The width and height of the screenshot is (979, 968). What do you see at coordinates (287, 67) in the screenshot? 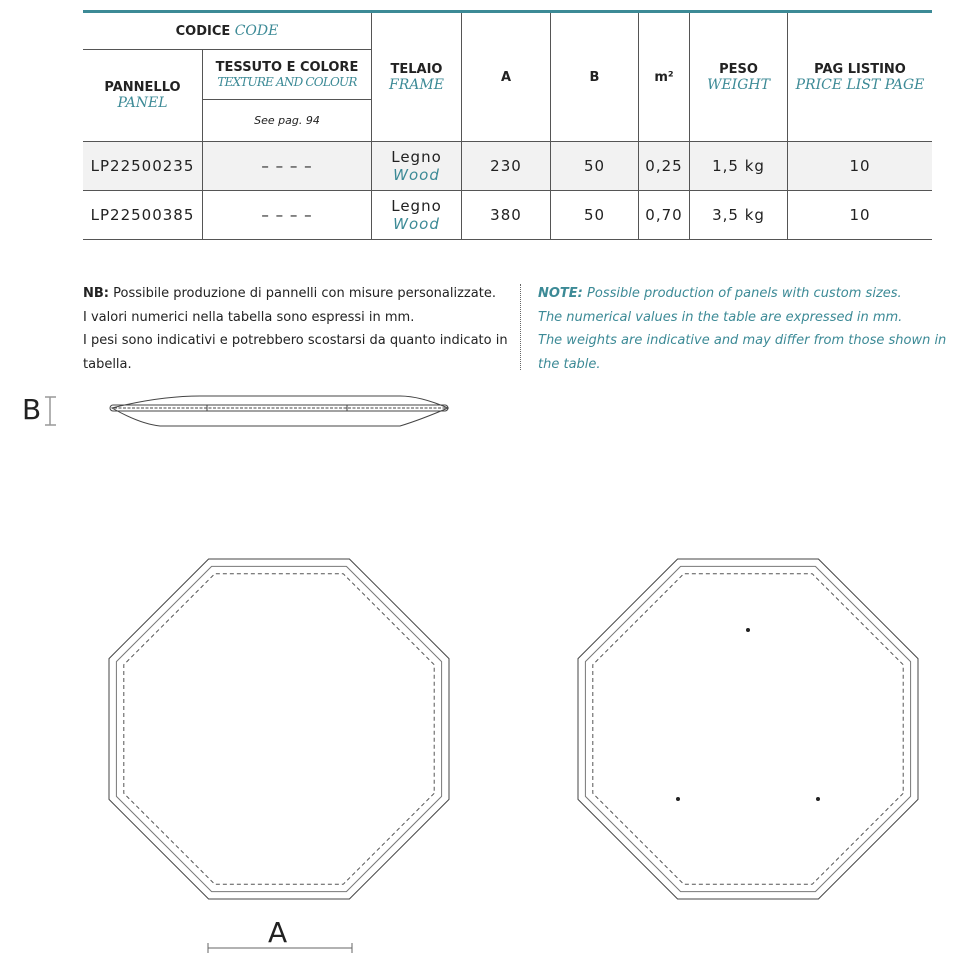
I see `header-tessuto: TESSUTO E COLORE` at bounding box center [287, 67].